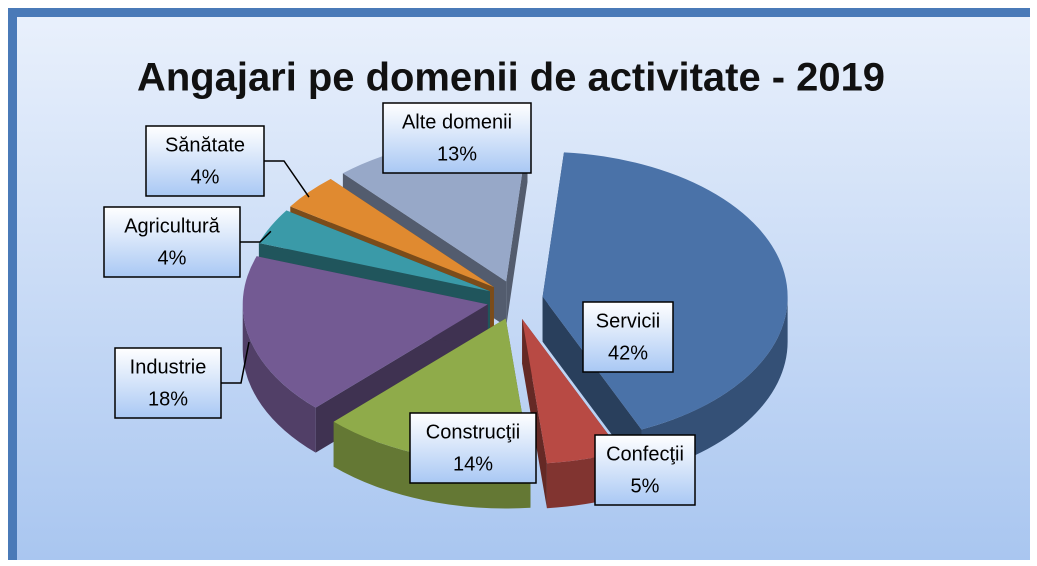 Image resolution: width=1037 pixels, height=566 pixels. I want to click on category-label: Agricultură, so click(172, 226).